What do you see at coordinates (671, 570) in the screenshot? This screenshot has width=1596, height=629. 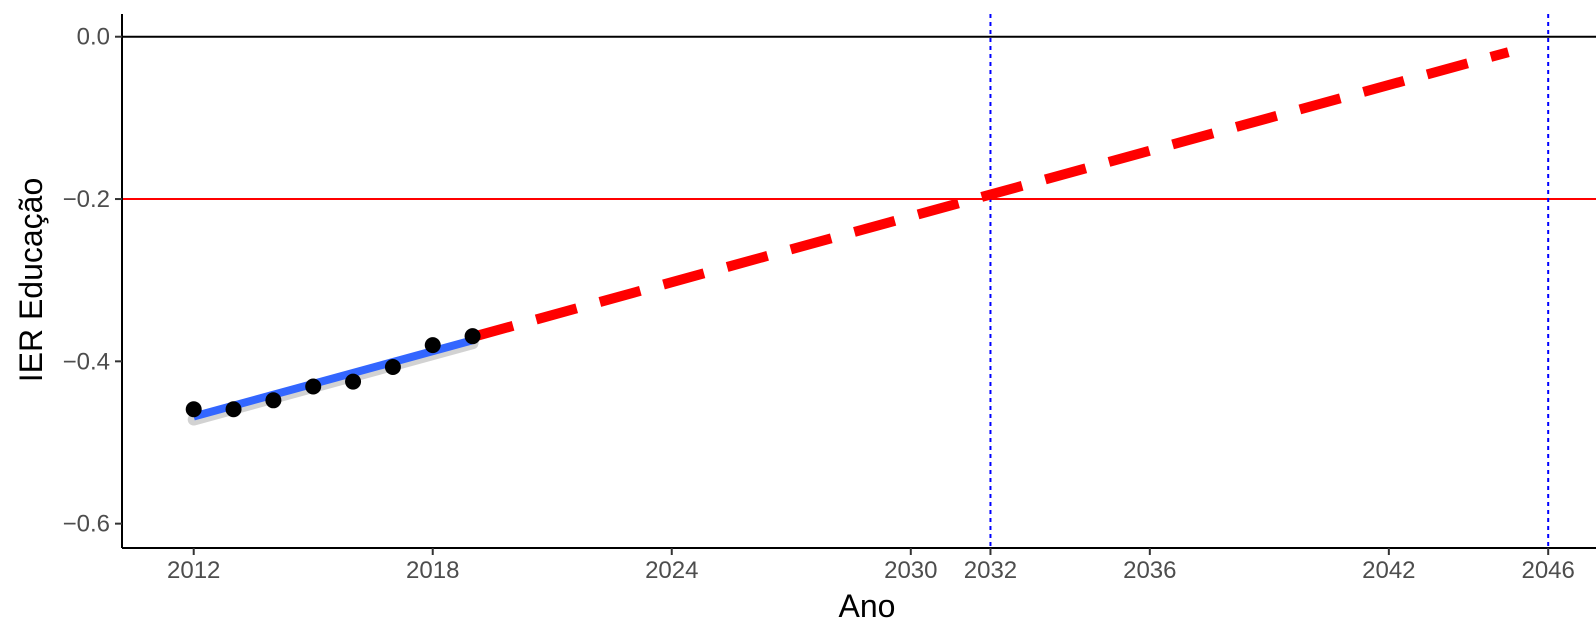 I see `x-tick-label-2: 2024` at bounding box center [671, 570].